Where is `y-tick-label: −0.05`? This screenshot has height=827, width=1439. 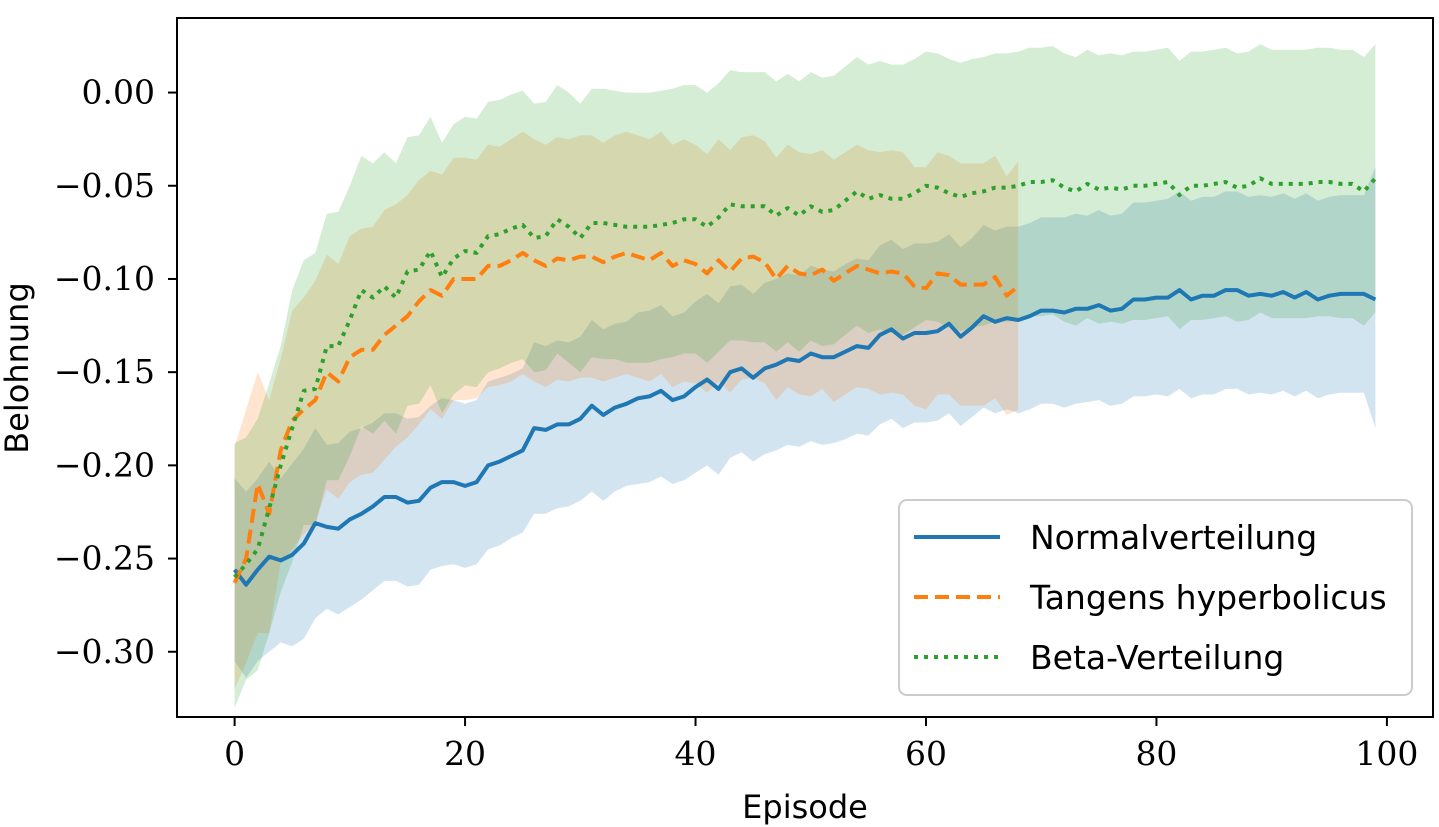 y-tick-label: −0.05 is located at coordinates (104, 185).